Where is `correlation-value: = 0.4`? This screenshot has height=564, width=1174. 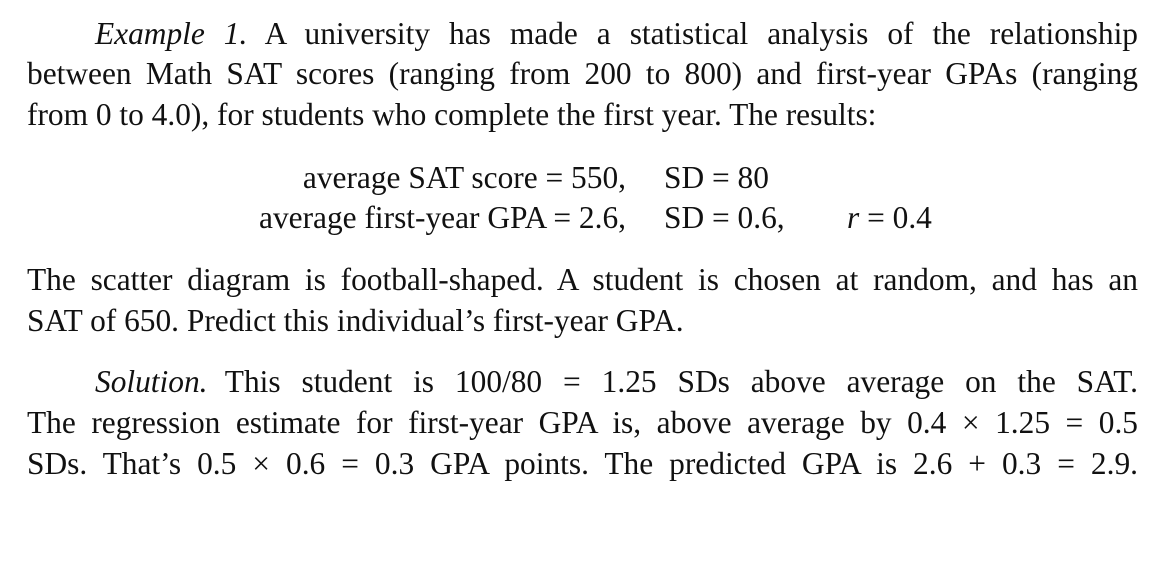
correlation-value: = 0.4 is located at coordinates (895, 217).